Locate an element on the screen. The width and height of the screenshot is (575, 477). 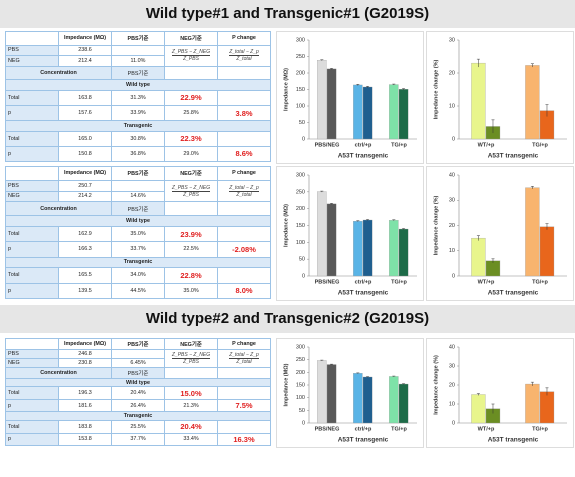
cell: 30.8% is located at coordinates (138, 138).